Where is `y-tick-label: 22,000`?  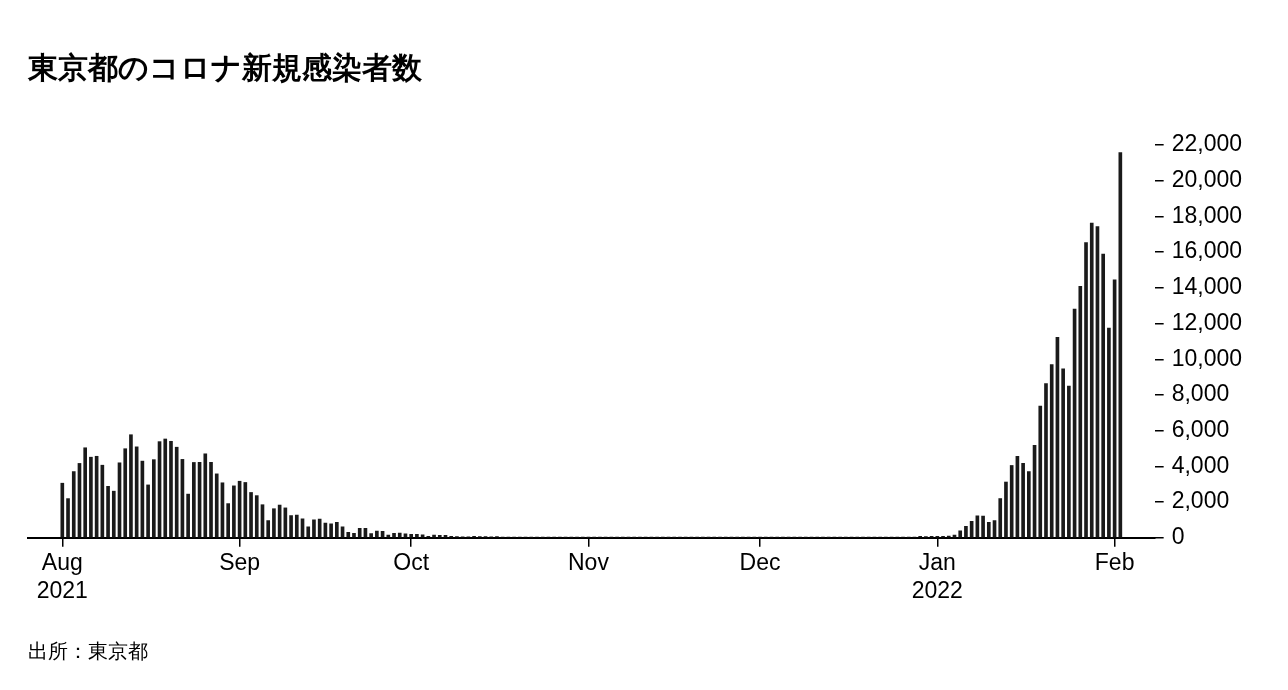
y-tick-label: 22,000 is located at coordinates (1207, 143).